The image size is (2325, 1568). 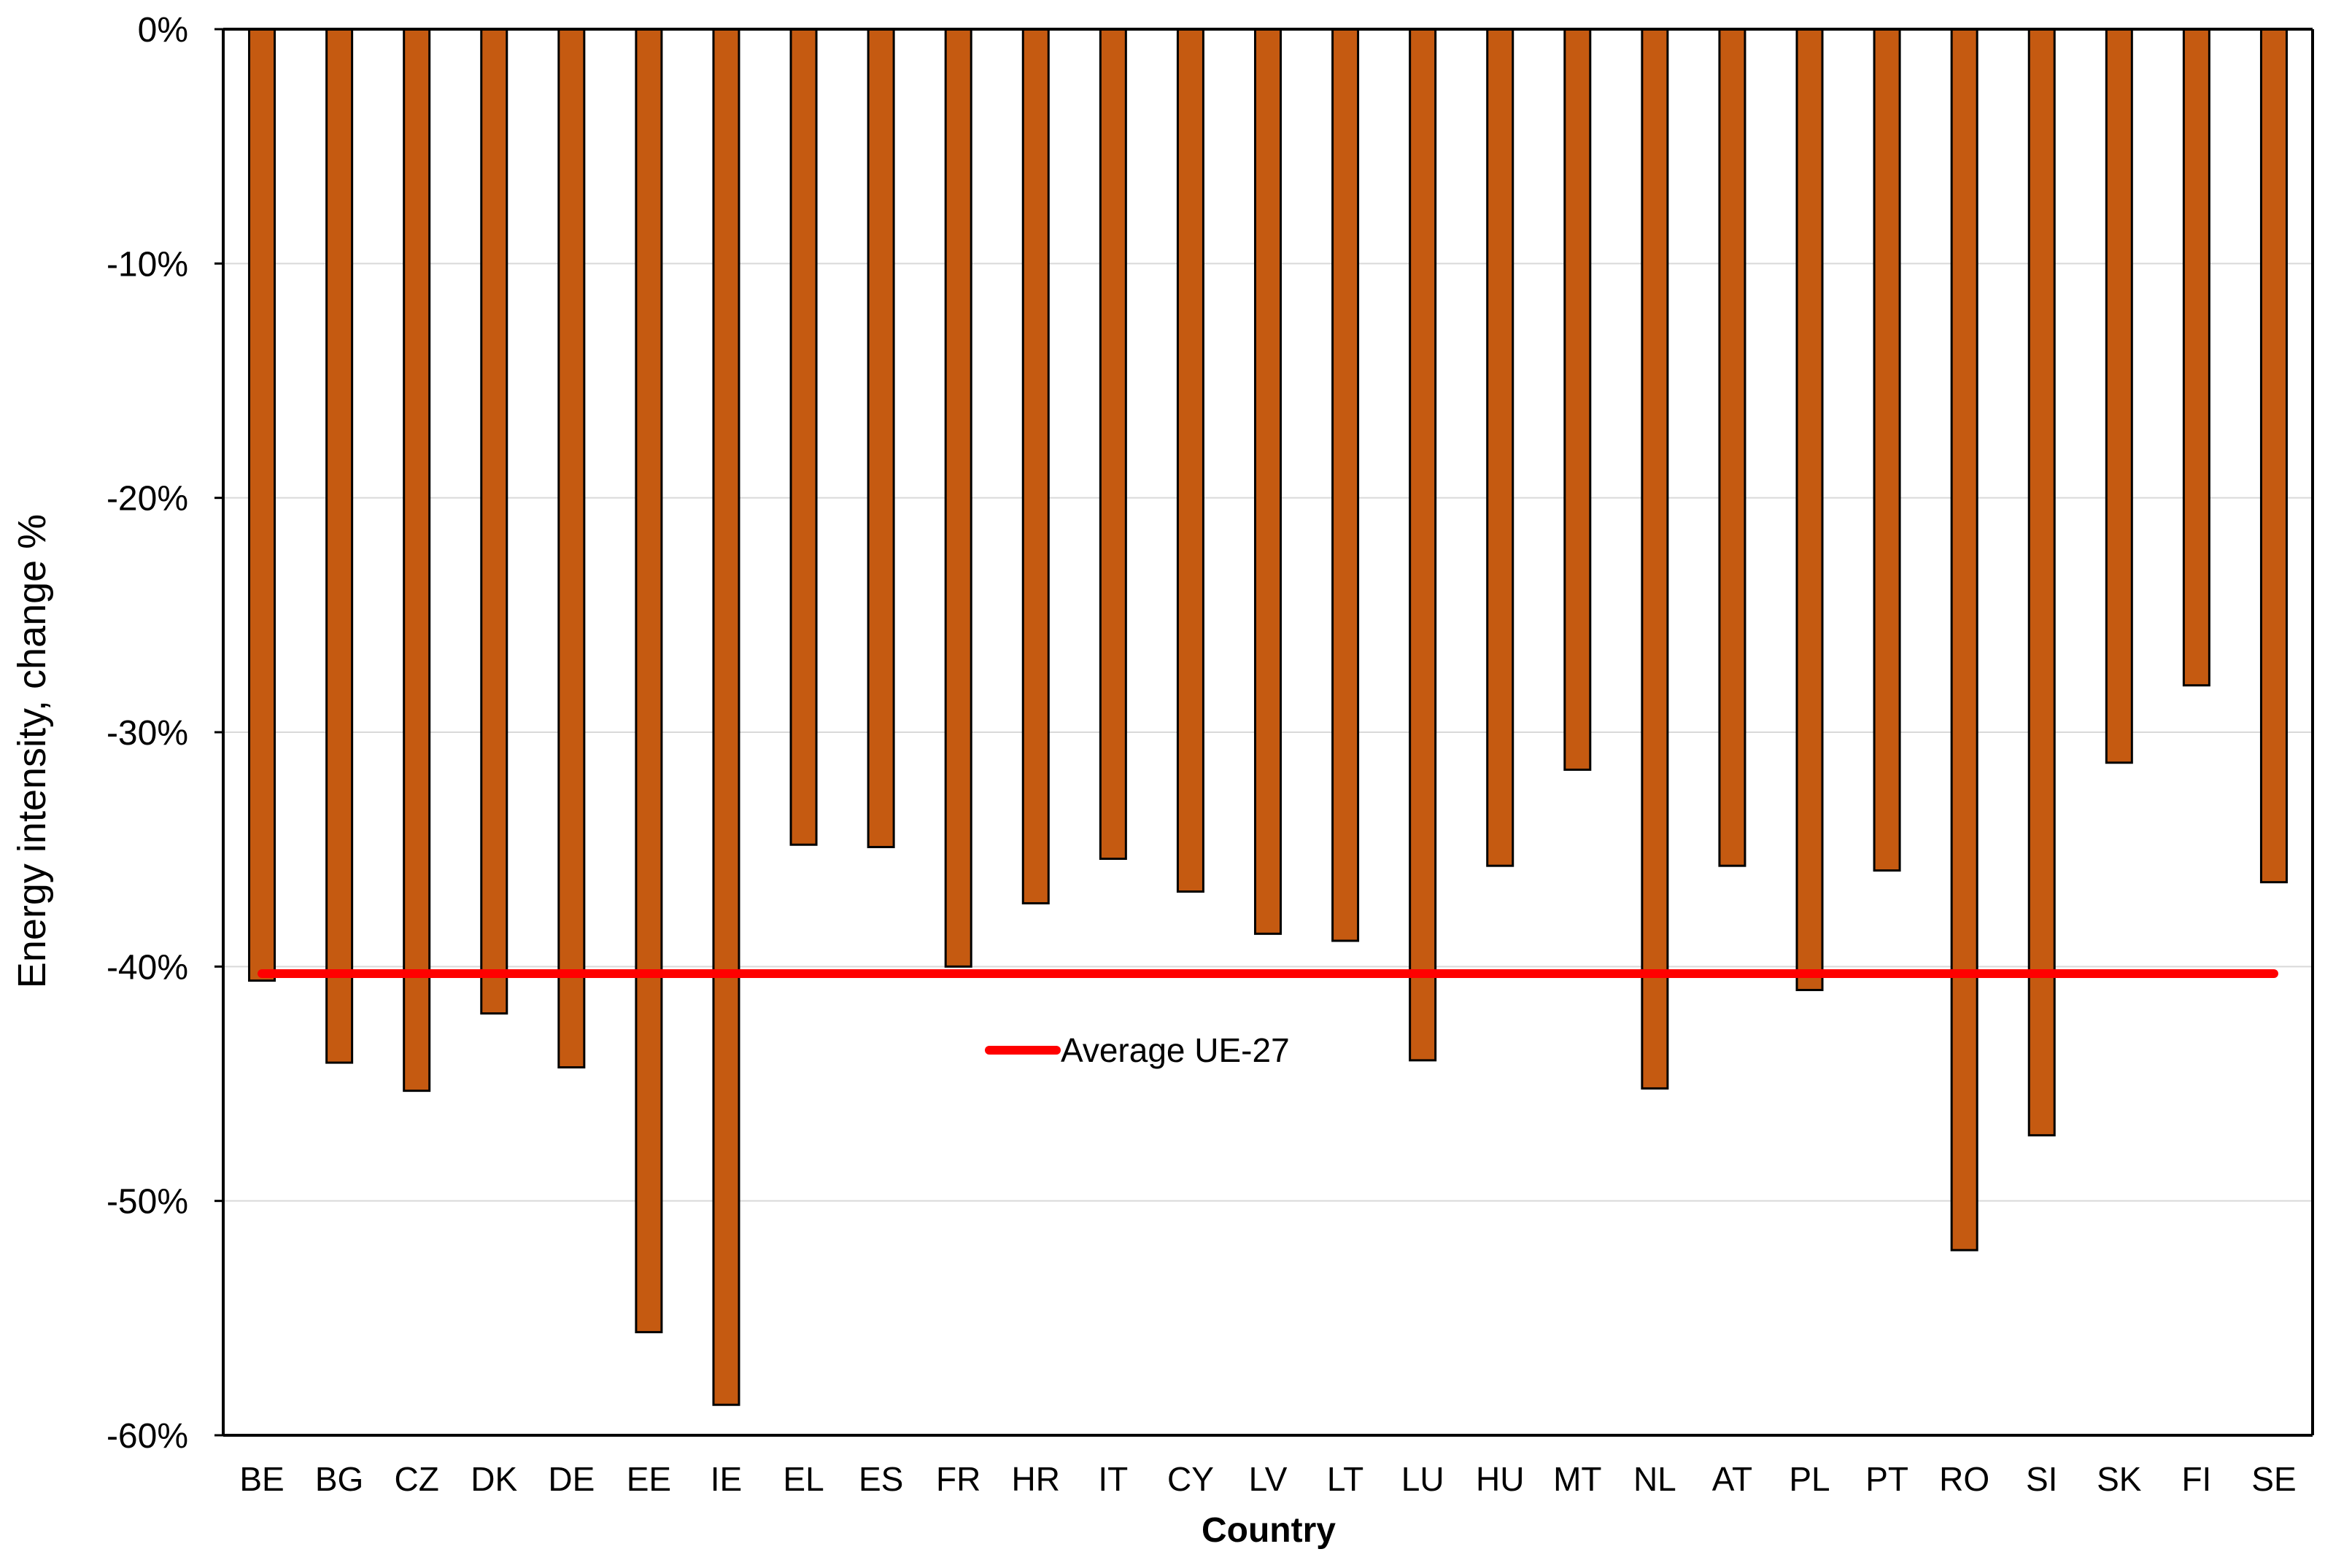 I want to click on x-tick-label-it: IT, so click(x=1113, y=1479).